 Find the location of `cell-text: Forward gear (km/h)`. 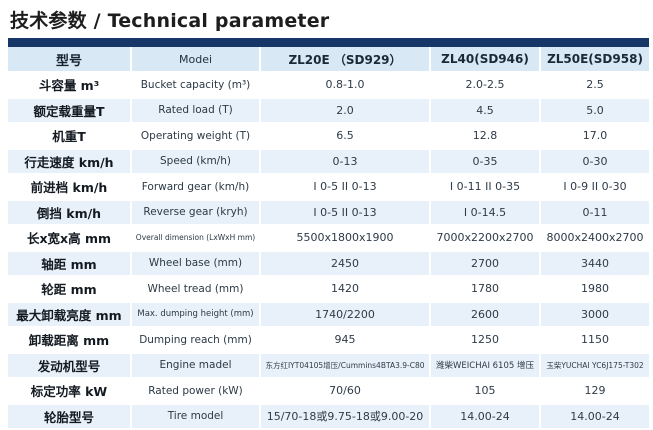

cell-text: Forward gear (km/h) is located at coordinates (195, 186).